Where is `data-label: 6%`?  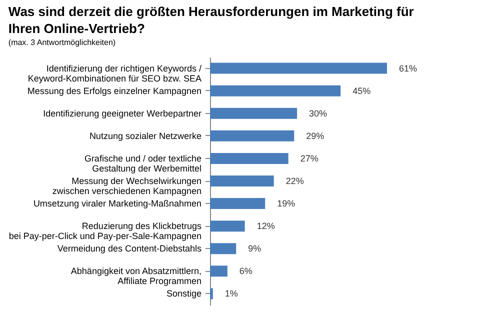
data-label: 6% is located at coordinates (245, 271).